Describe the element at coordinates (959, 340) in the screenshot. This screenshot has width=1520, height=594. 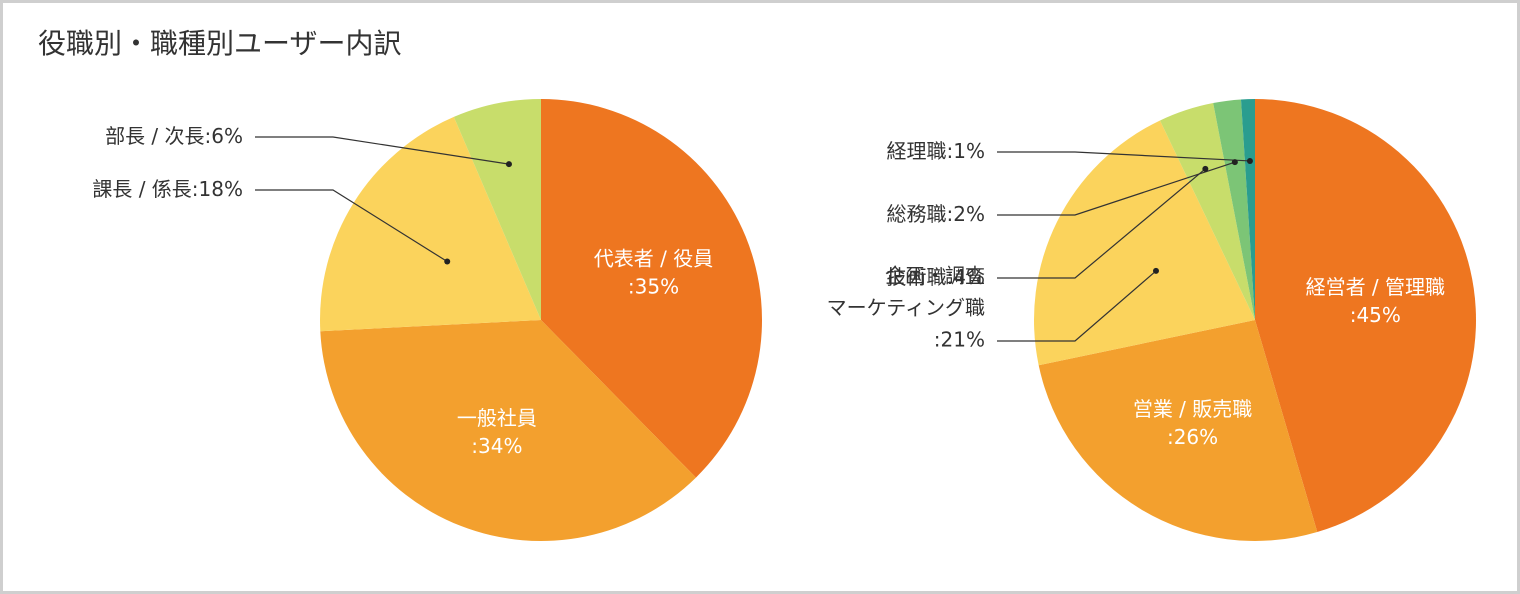
I see `value-label: :21%` at that location.